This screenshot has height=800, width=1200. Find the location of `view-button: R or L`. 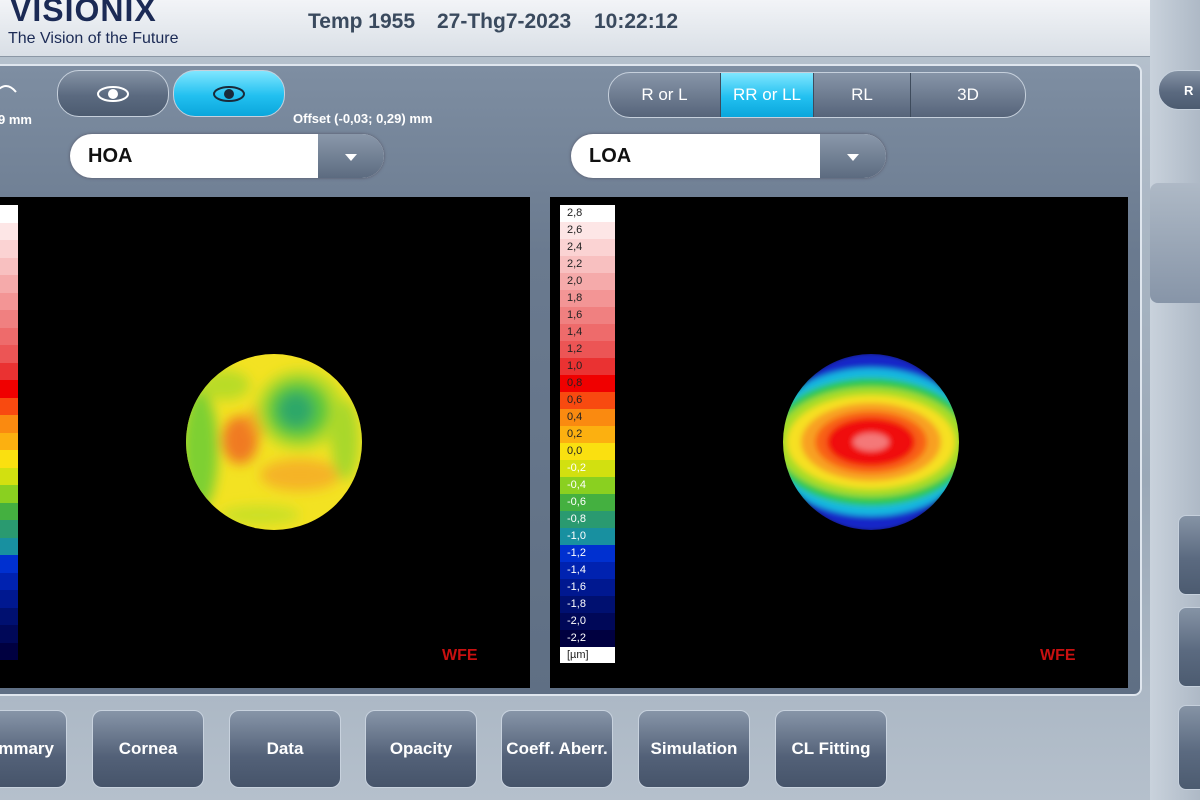

view-button: R or L is located at coordinates (665, 95).